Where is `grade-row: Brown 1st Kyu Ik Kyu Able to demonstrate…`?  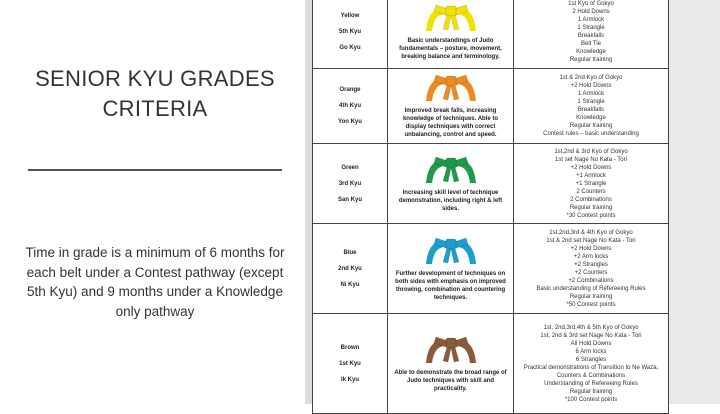 grade-row: Brown 1st Kyu Ik Kyu Able to demonstrate… is located at coordinates (490, 363).